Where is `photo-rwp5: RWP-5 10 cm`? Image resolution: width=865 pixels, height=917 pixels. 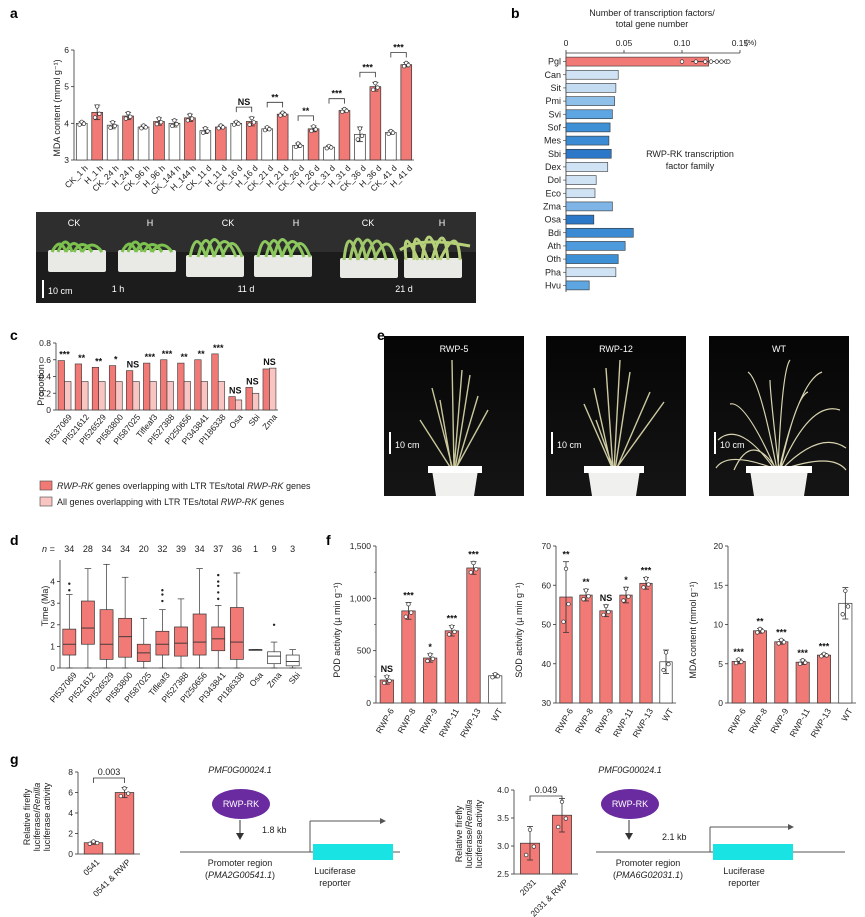 photo-rwp5: RWP-5 10 cm is located at coordinates (454, 416).